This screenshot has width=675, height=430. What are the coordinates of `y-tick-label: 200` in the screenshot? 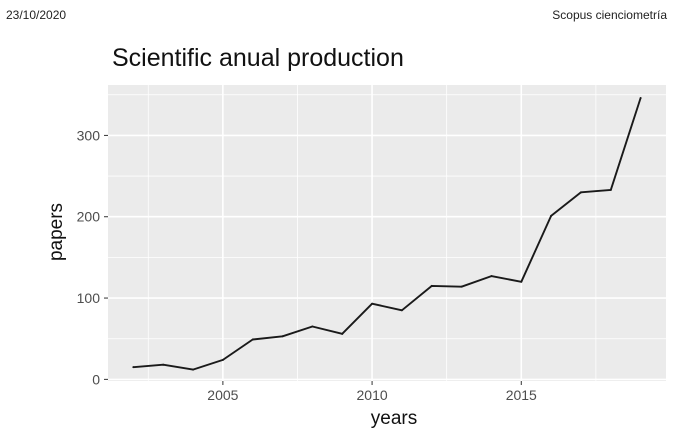 It's located at (89, 217).